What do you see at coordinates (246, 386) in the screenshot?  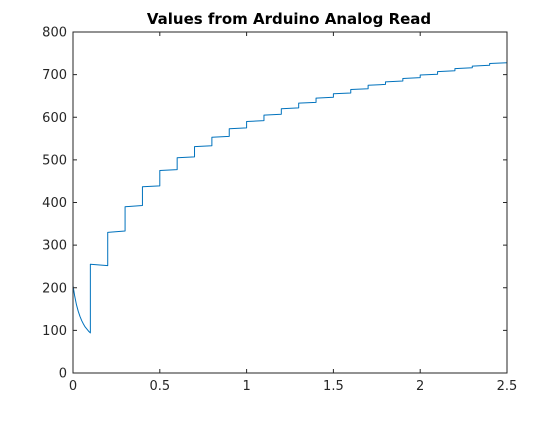 I see `x-tick-label: 1` at bounding box center [246, 386].